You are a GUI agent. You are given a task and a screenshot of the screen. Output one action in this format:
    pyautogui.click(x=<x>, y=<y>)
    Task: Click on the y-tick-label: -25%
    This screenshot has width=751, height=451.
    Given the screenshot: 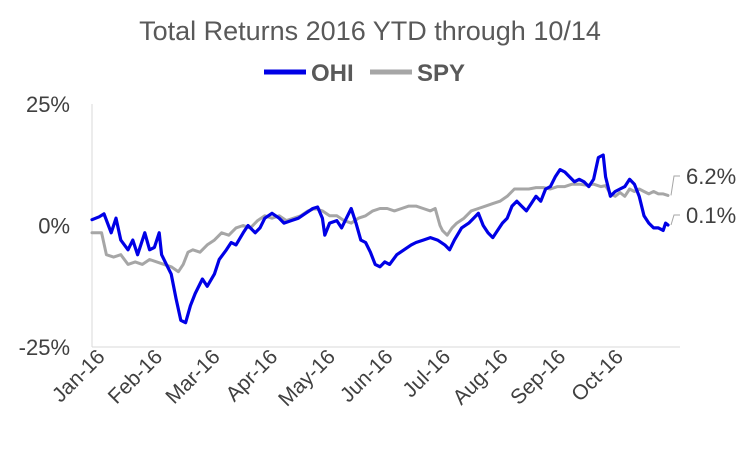 What is the action you would take?
    pyautogui.click(x=44, y=347)
    